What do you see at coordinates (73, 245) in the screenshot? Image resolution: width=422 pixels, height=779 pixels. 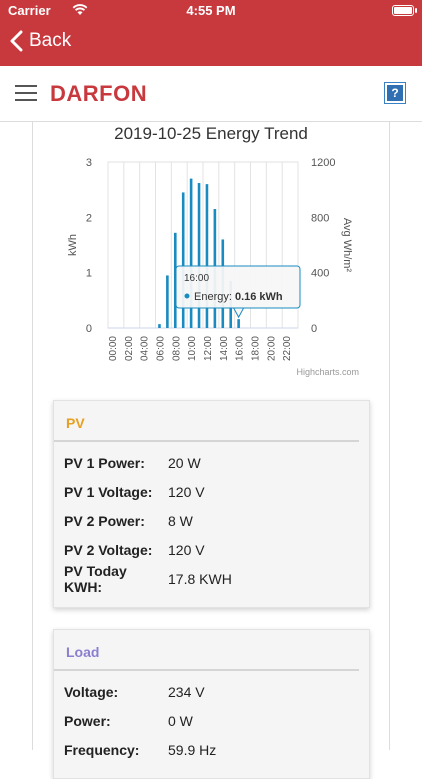 I see `y-axis-title: kWh` at bounding box center [73, 245].